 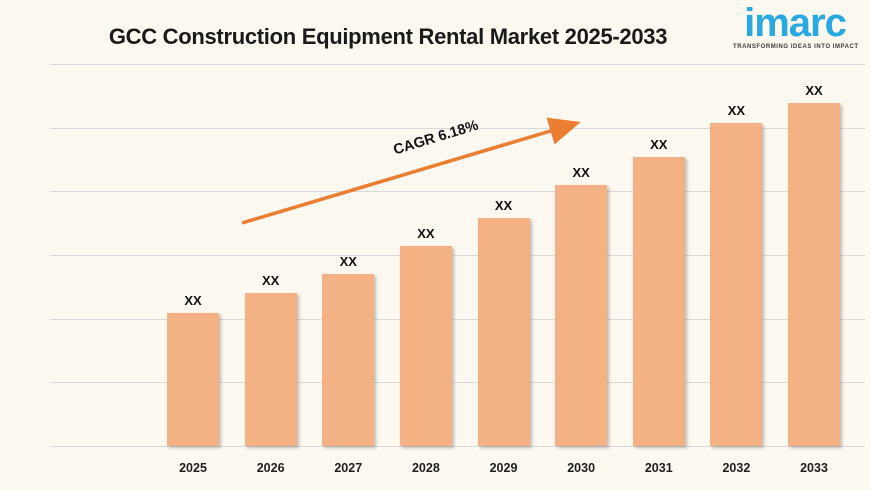 What do you see at coordinates (193, 269) in the screenshot?
I see `bar-group-2025: XX 2025` at bounding box center [193, 269].